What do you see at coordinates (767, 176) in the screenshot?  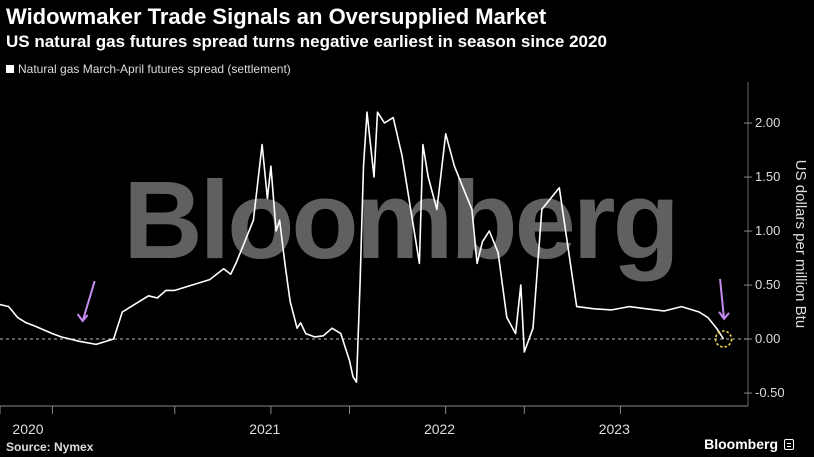 I see `y-tick-label: 1.50` at bounding box center [767, 176].